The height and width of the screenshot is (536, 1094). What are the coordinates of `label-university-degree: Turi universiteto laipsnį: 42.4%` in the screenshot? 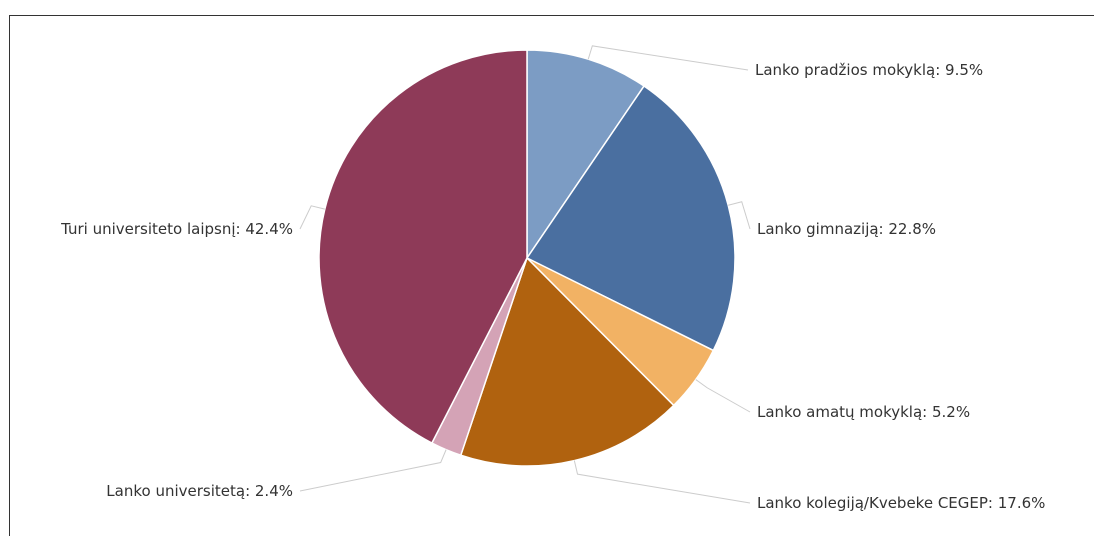 It's located at (176, 229).